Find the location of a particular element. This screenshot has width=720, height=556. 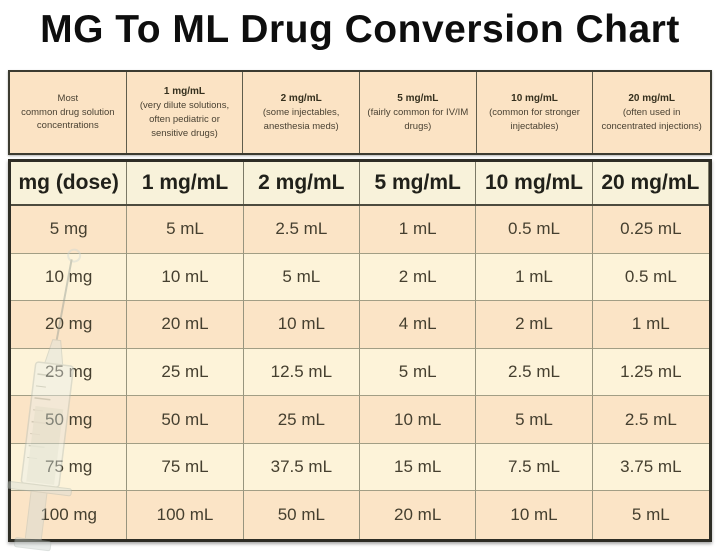

column-header-5mgml: 5 mg/mL is located at coordinates (418, 183).